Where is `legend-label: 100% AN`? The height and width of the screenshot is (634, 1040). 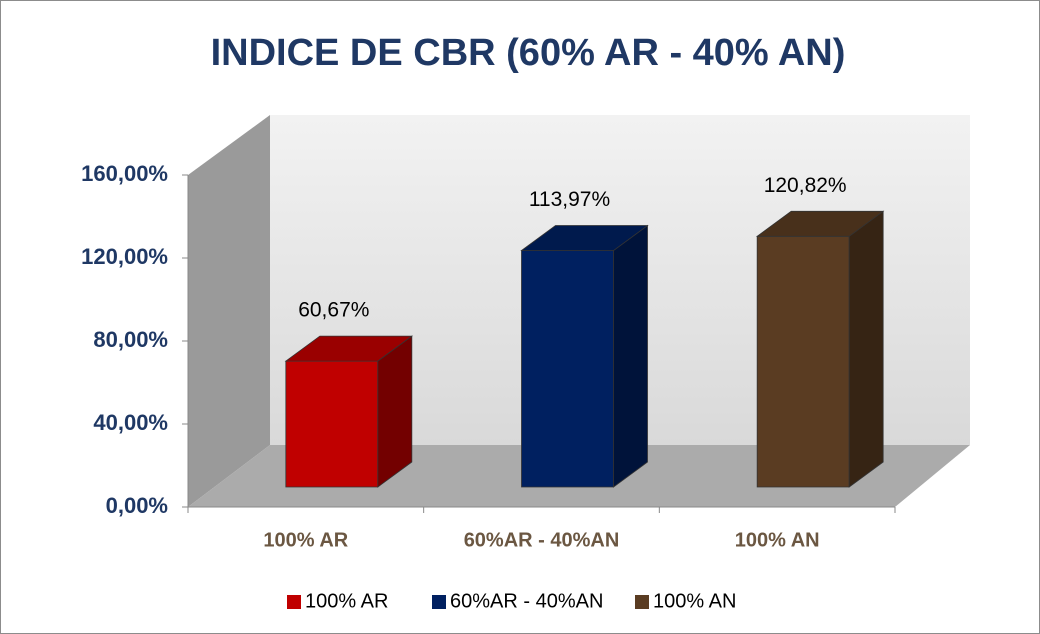
legend-label: 100% AN is located at coordinates (694, 601).